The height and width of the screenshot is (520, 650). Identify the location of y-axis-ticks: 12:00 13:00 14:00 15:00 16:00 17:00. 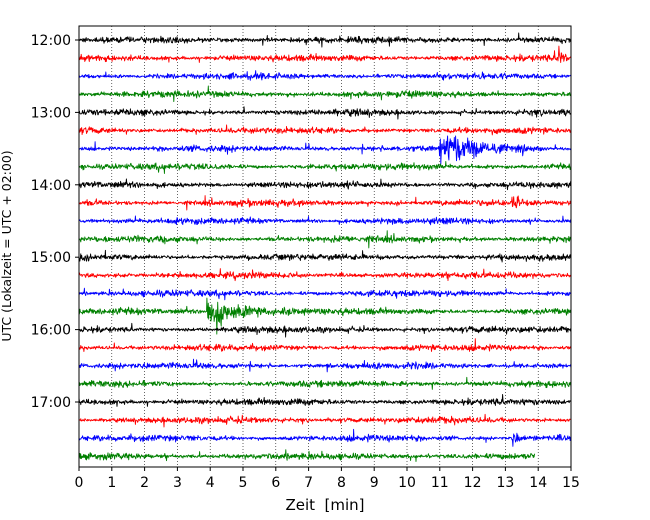
(55, 222).